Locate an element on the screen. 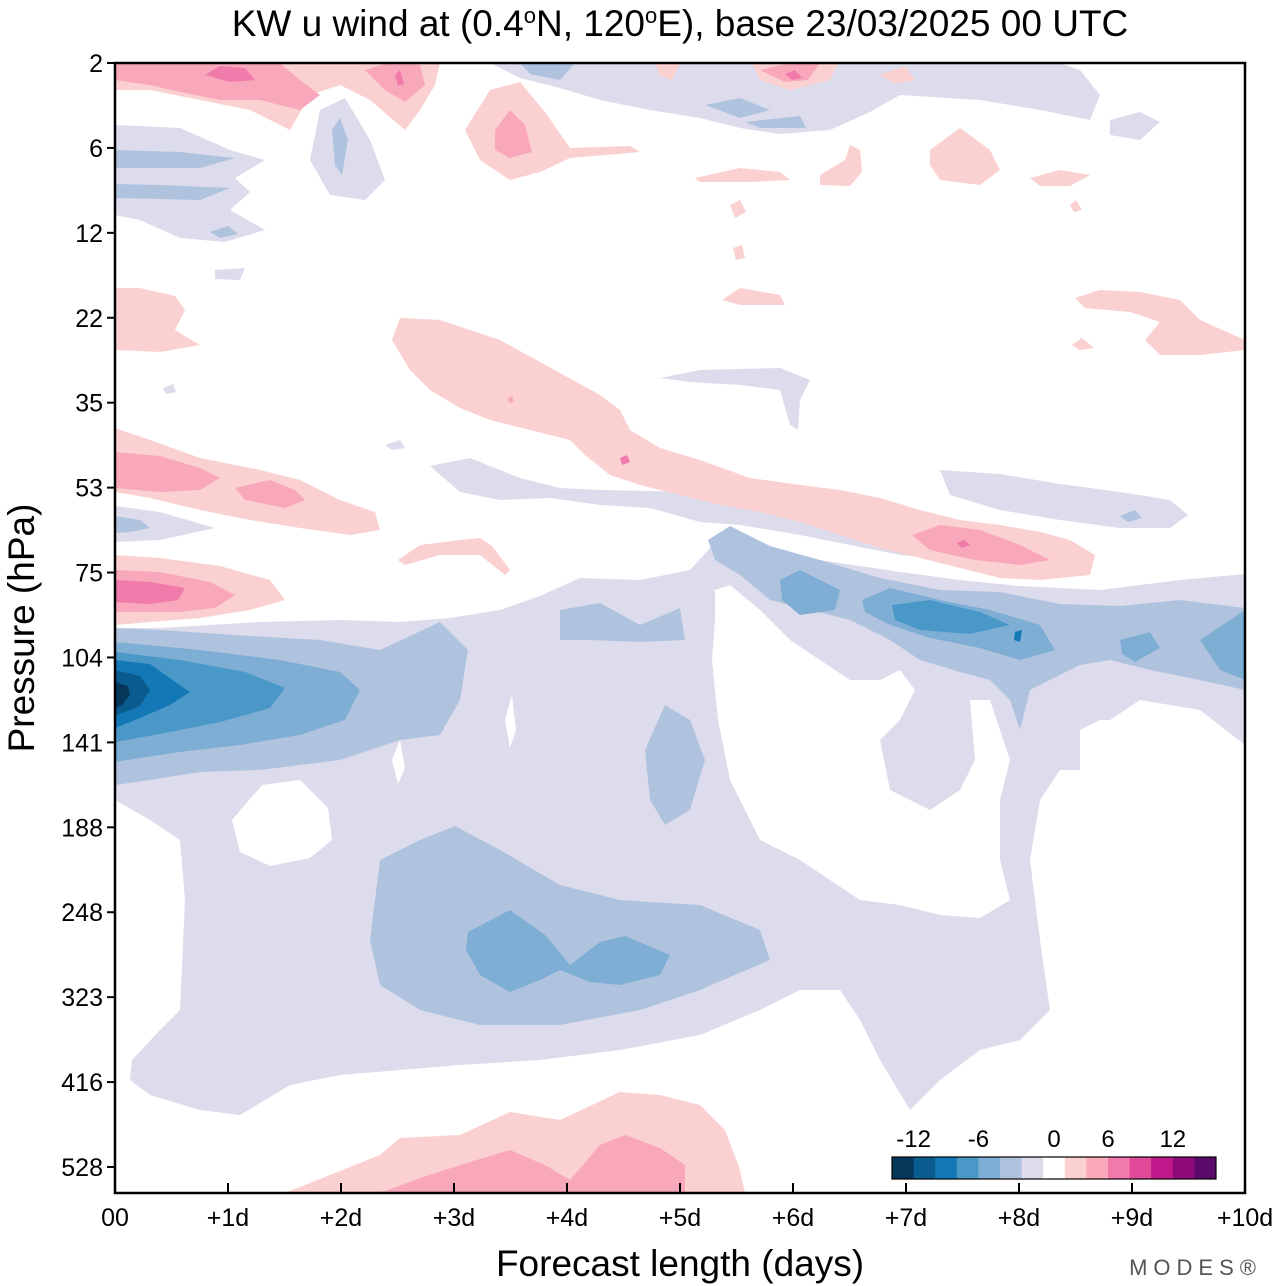 The image size is (1280, 1286). y-tick-label: 12 is located at coordinates (89, 234).